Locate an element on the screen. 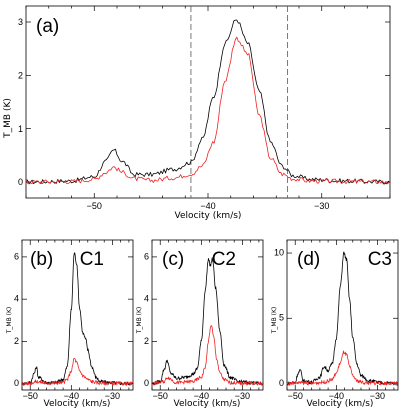 The width and height of the screenshot is (400, 410). panel-d-xlabel: Velocity (km/s) is located at coordinates (340, 404).